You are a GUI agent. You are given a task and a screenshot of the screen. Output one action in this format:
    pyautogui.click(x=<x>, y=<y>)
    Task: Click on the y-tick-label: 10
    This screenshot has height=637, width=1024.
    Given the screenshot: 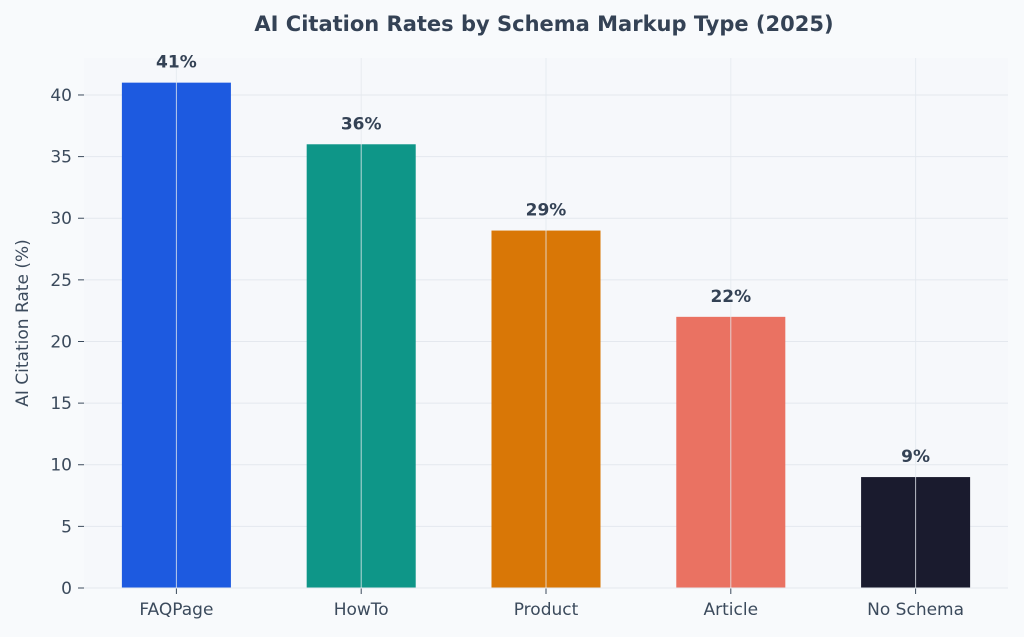 What is the action you would take?
    pyautogui.click(x=61, y=466)
    